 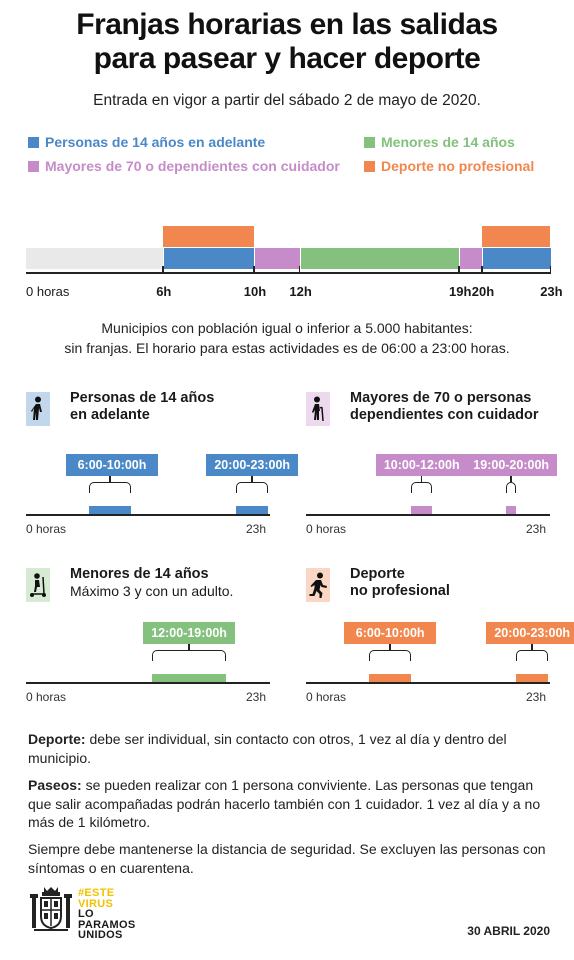 I want to click on panel-subtitle: Máximo 3 y con un adulto., so click(x=152, y=591).